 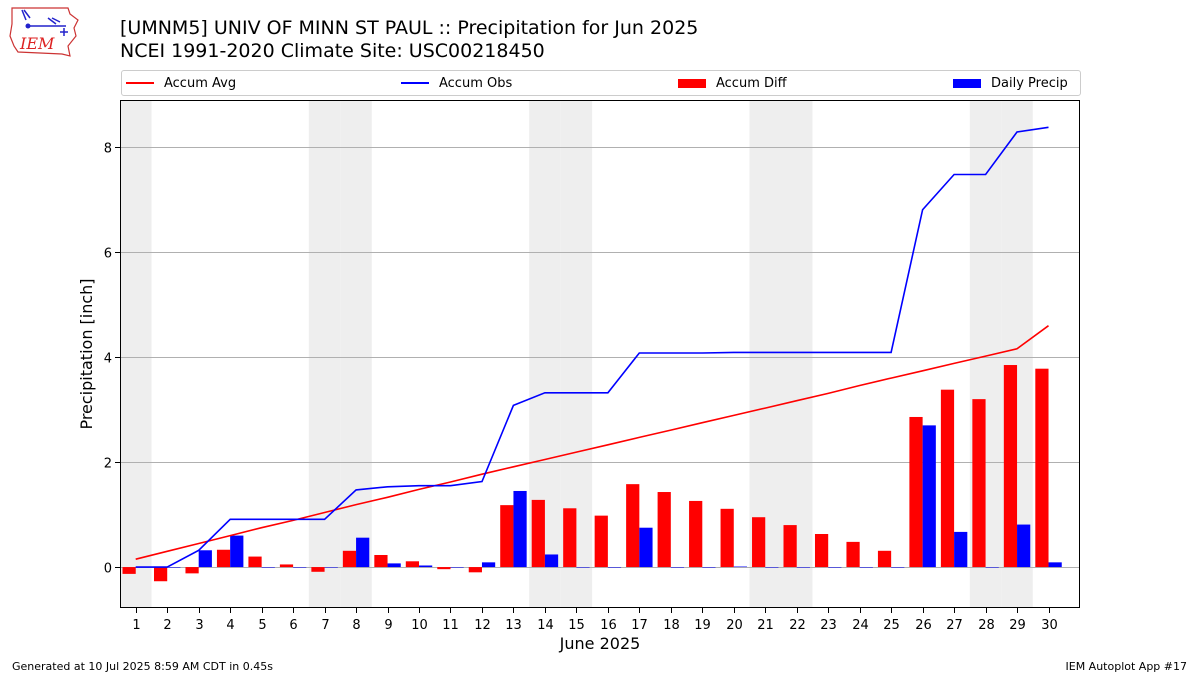 What do you see at coordinates (200, 83) in the screenshot?
I see `legend-label-accum-avg: Accum Avg` at bounding box center [200, 83].